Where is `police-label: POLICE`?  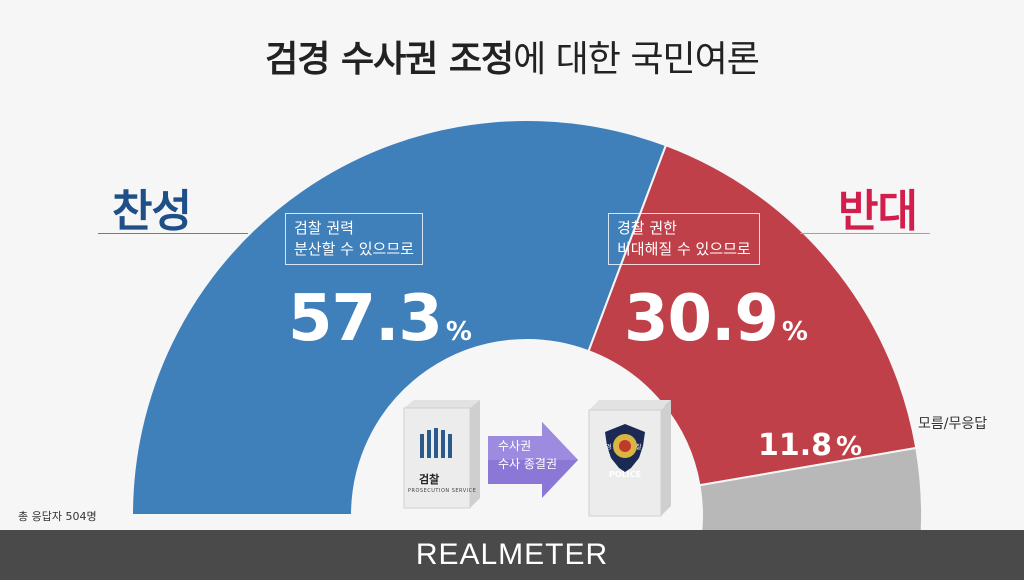 police-label: POLICE is located at coordinates (625, 474).